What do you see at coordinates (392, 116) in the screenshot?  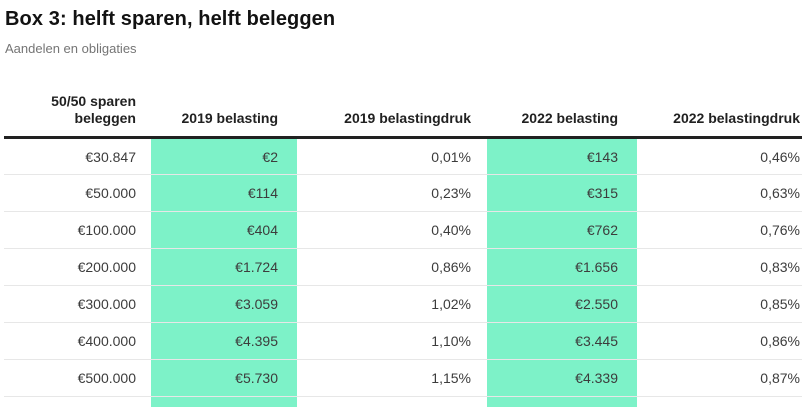 I see `column-header-2019-belastingdruk: 2019 belastingdruk` at bounding box center [392, 116].